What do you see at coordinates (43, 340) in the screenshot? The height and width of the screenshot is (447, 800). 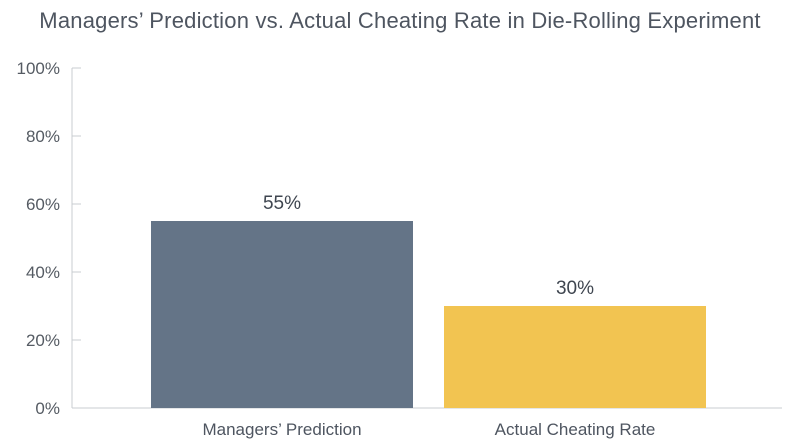 I see `y-tick-label: 20%` at bounding box center [43, 340].